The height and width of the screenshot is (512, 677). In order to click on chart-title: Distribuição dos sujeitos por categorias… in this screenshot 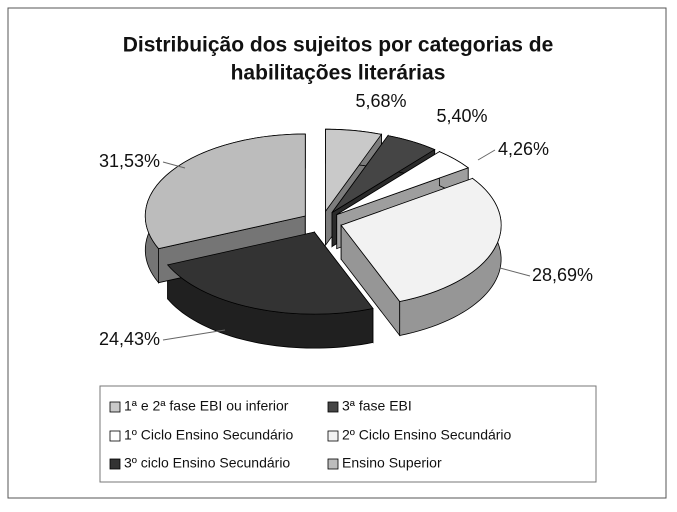, I will do `click(338, 45)`.